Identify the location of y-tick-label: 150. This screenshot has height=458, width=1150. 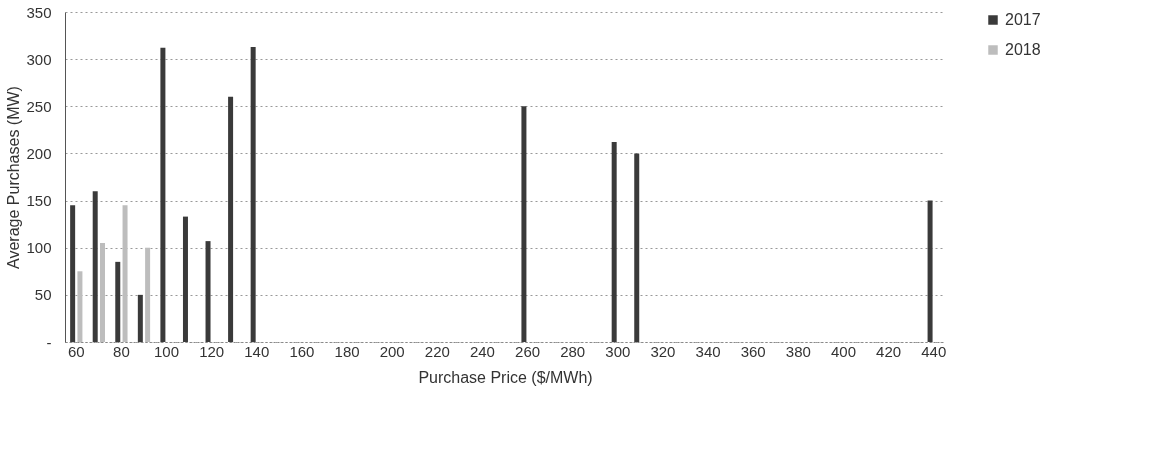
(39, 201).